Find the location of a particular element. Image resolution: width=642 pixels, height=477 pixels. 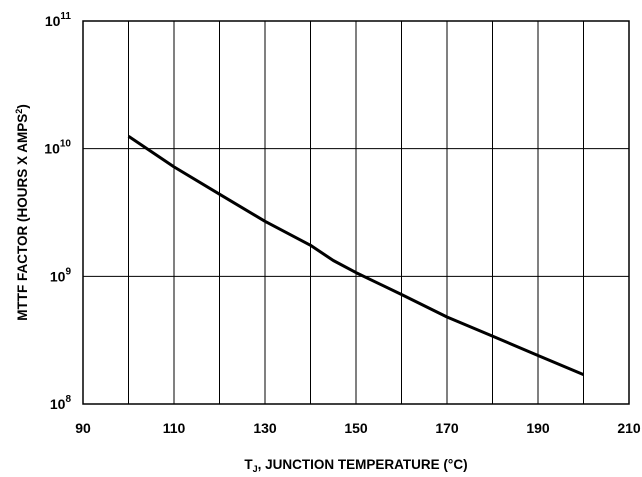

y-tick-label: 10⁸ is located at coordinates (61, 403).